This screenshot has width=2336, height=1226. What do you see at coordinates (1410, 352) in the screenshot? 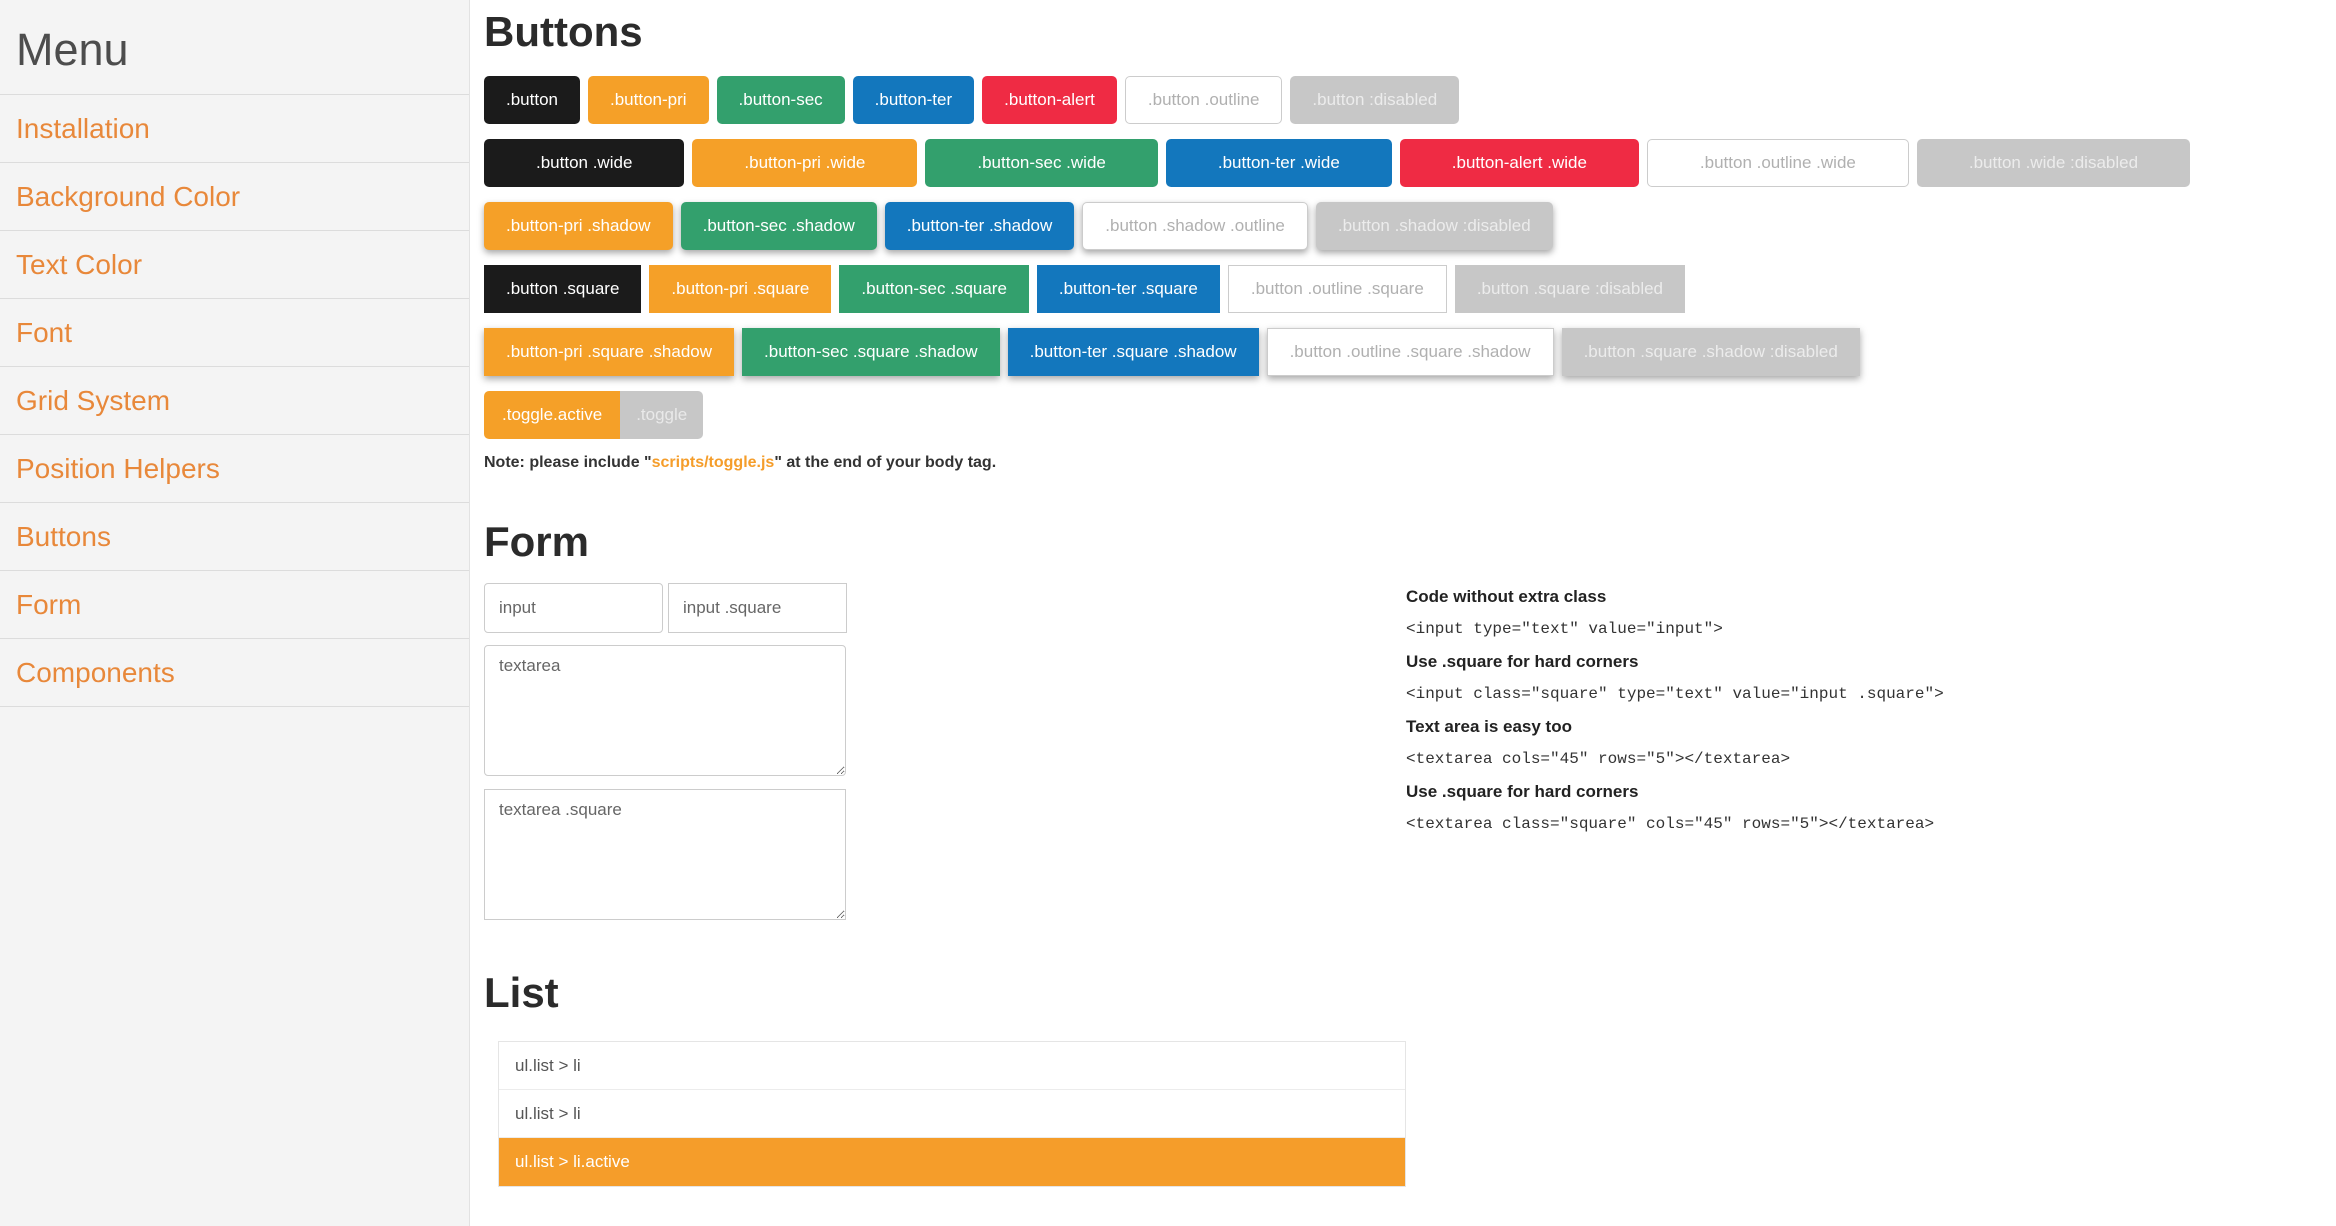
I see `demo-button-outline-square-shadow: .button .outline .square .shadow` at bounding box center [1410, 352].